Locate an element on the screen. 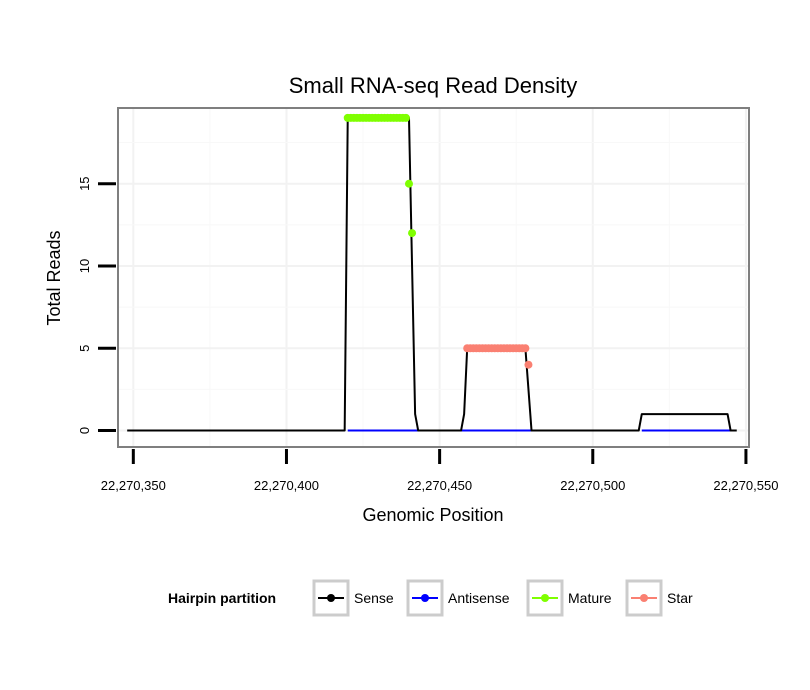 This screenshot has width=810, height=690. x-tick-label: 22,270,450 is located at coordinates (439, 485).